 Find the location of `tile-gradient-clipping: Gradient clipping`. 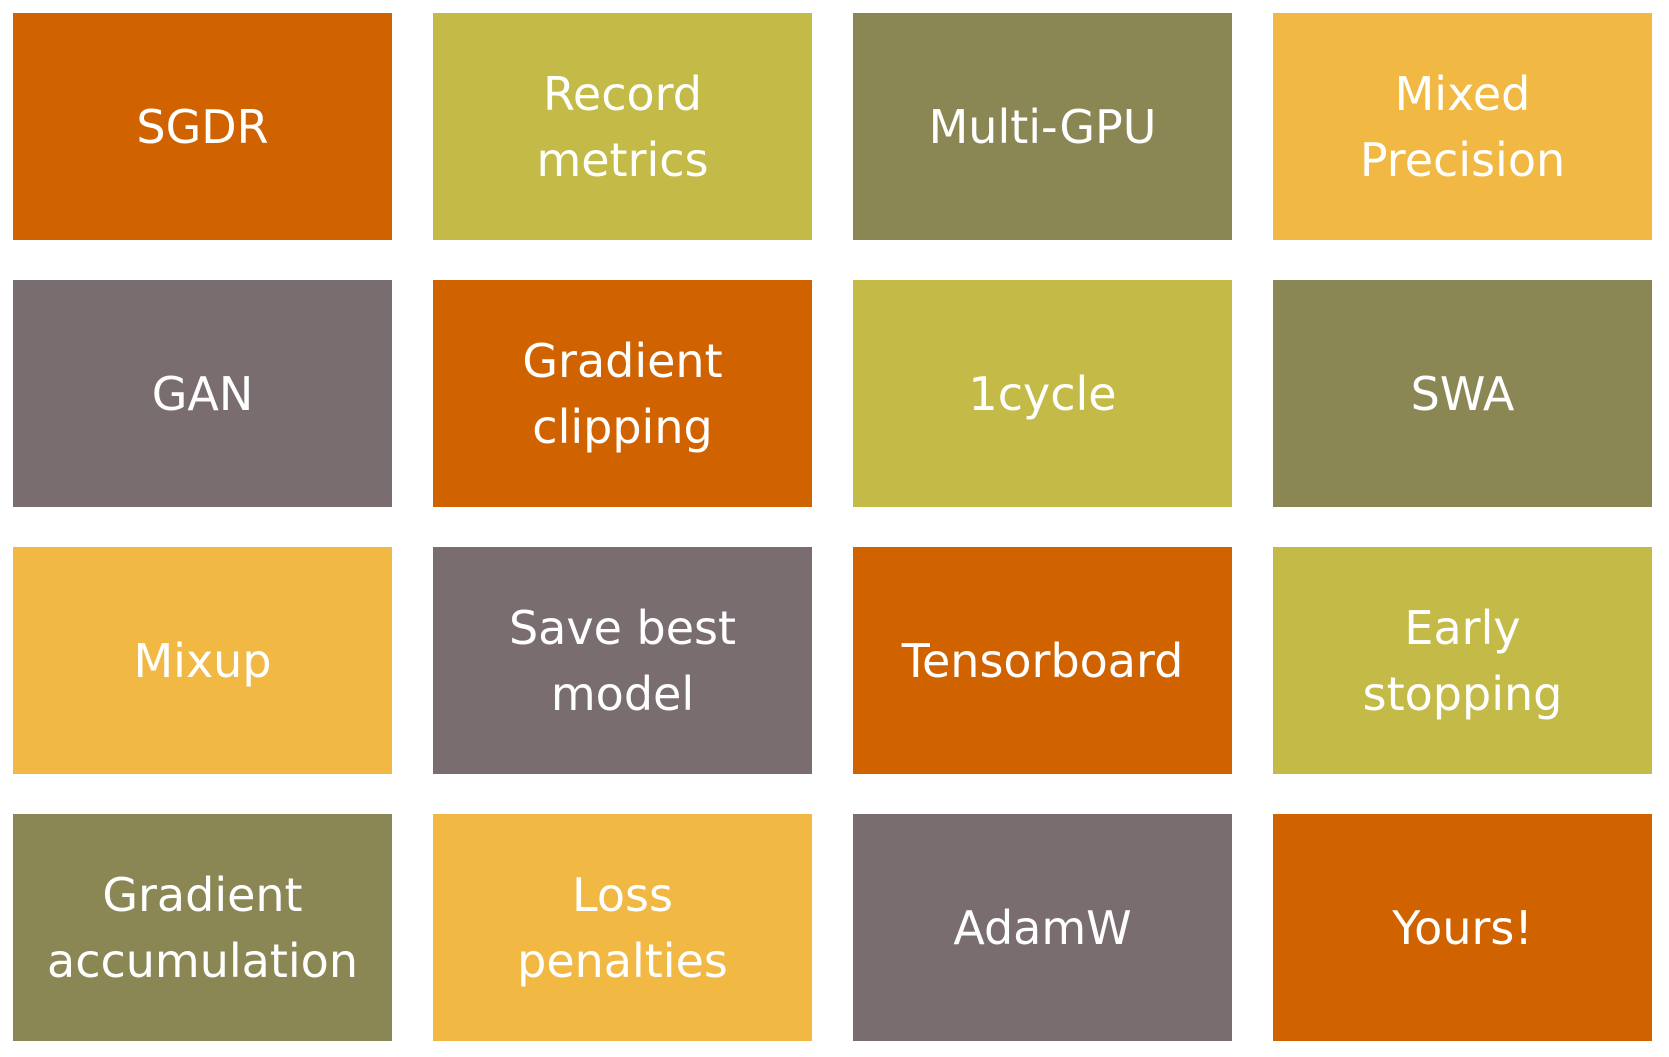

tile-gradient-clipping: Gradient clipping is located at coordinates (622, 393).